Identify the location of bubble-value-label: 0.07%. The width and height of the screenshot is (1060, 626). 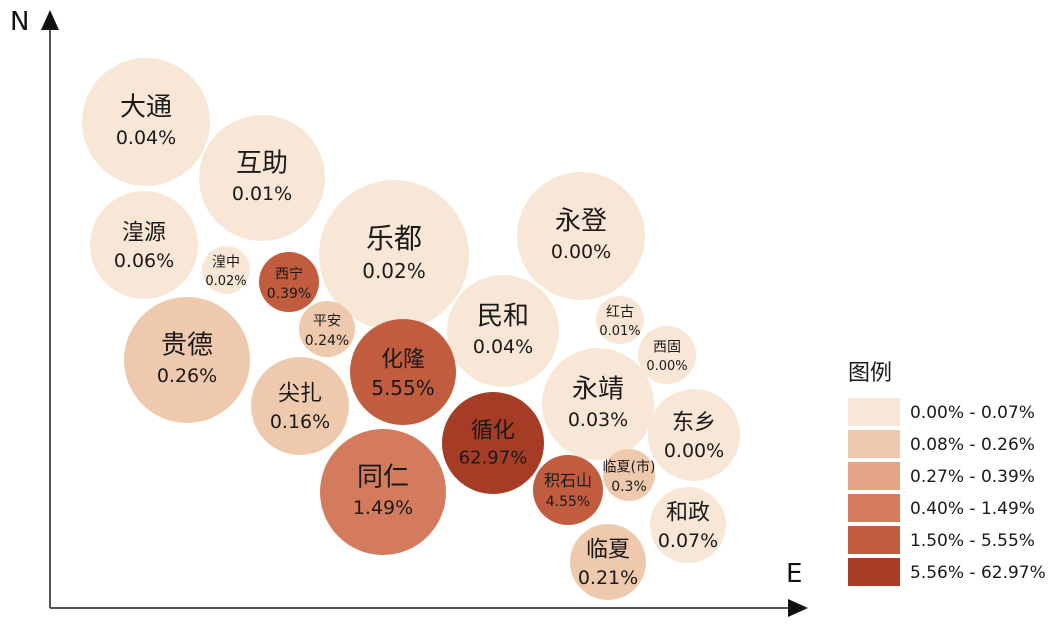
(688, 541).